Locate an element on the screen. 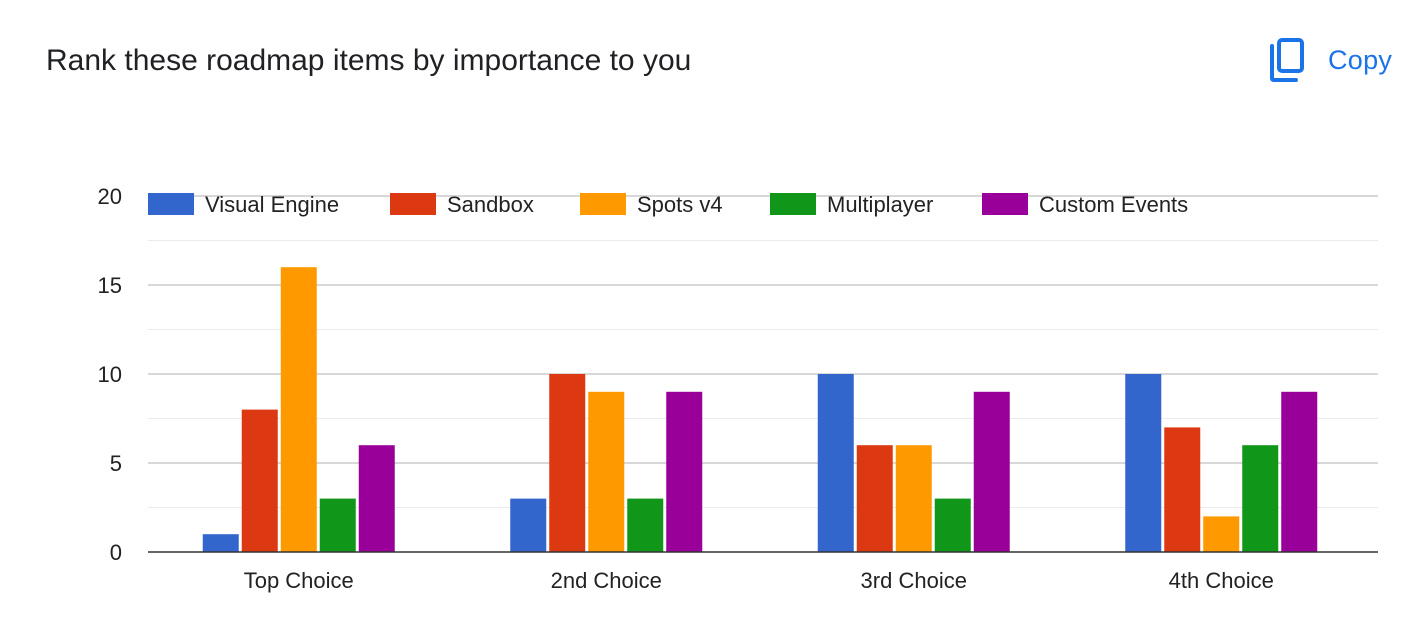 Image resolution: width=1406 pixels, height=630 pixels. legend-item: Multiplayer is located at coordinates (851, 204).